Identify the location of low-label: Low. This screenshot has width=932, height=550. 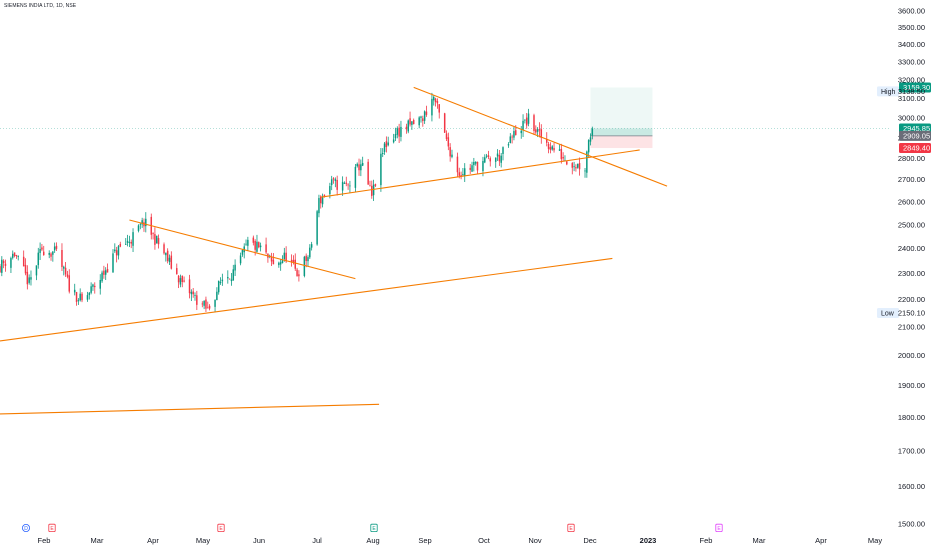
(888, 314).